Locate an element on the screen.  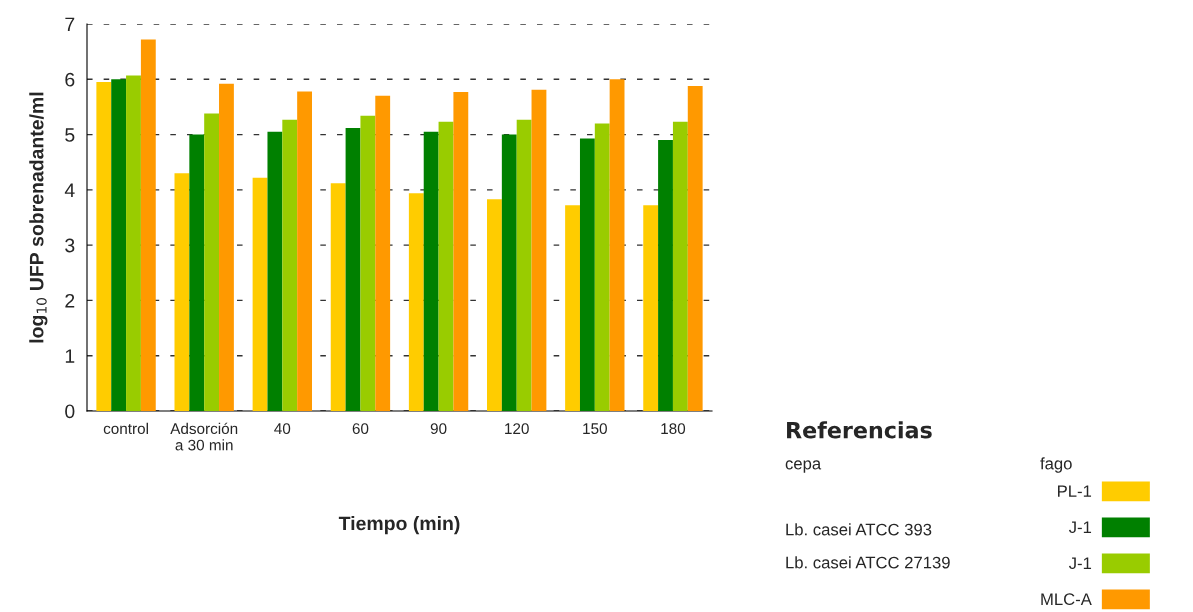
x-tick-label: Adsorción a 30 min is located at coordinates (204, 436).